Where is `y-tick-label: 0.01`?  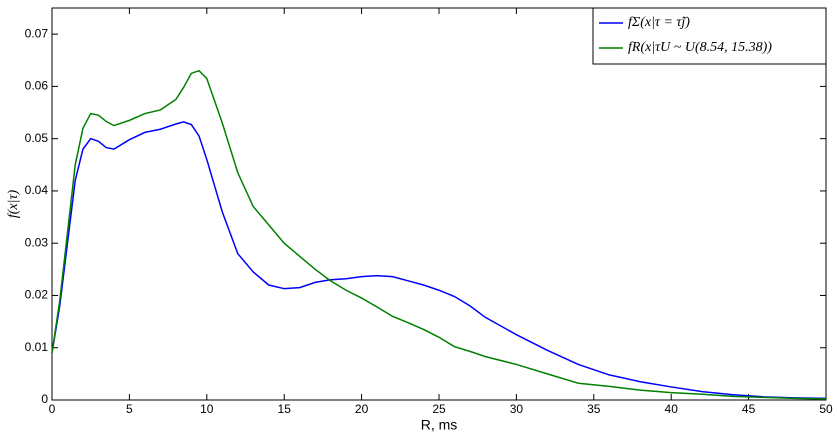
y-tick-label: 0.01 is located at coordinates (37, 347).